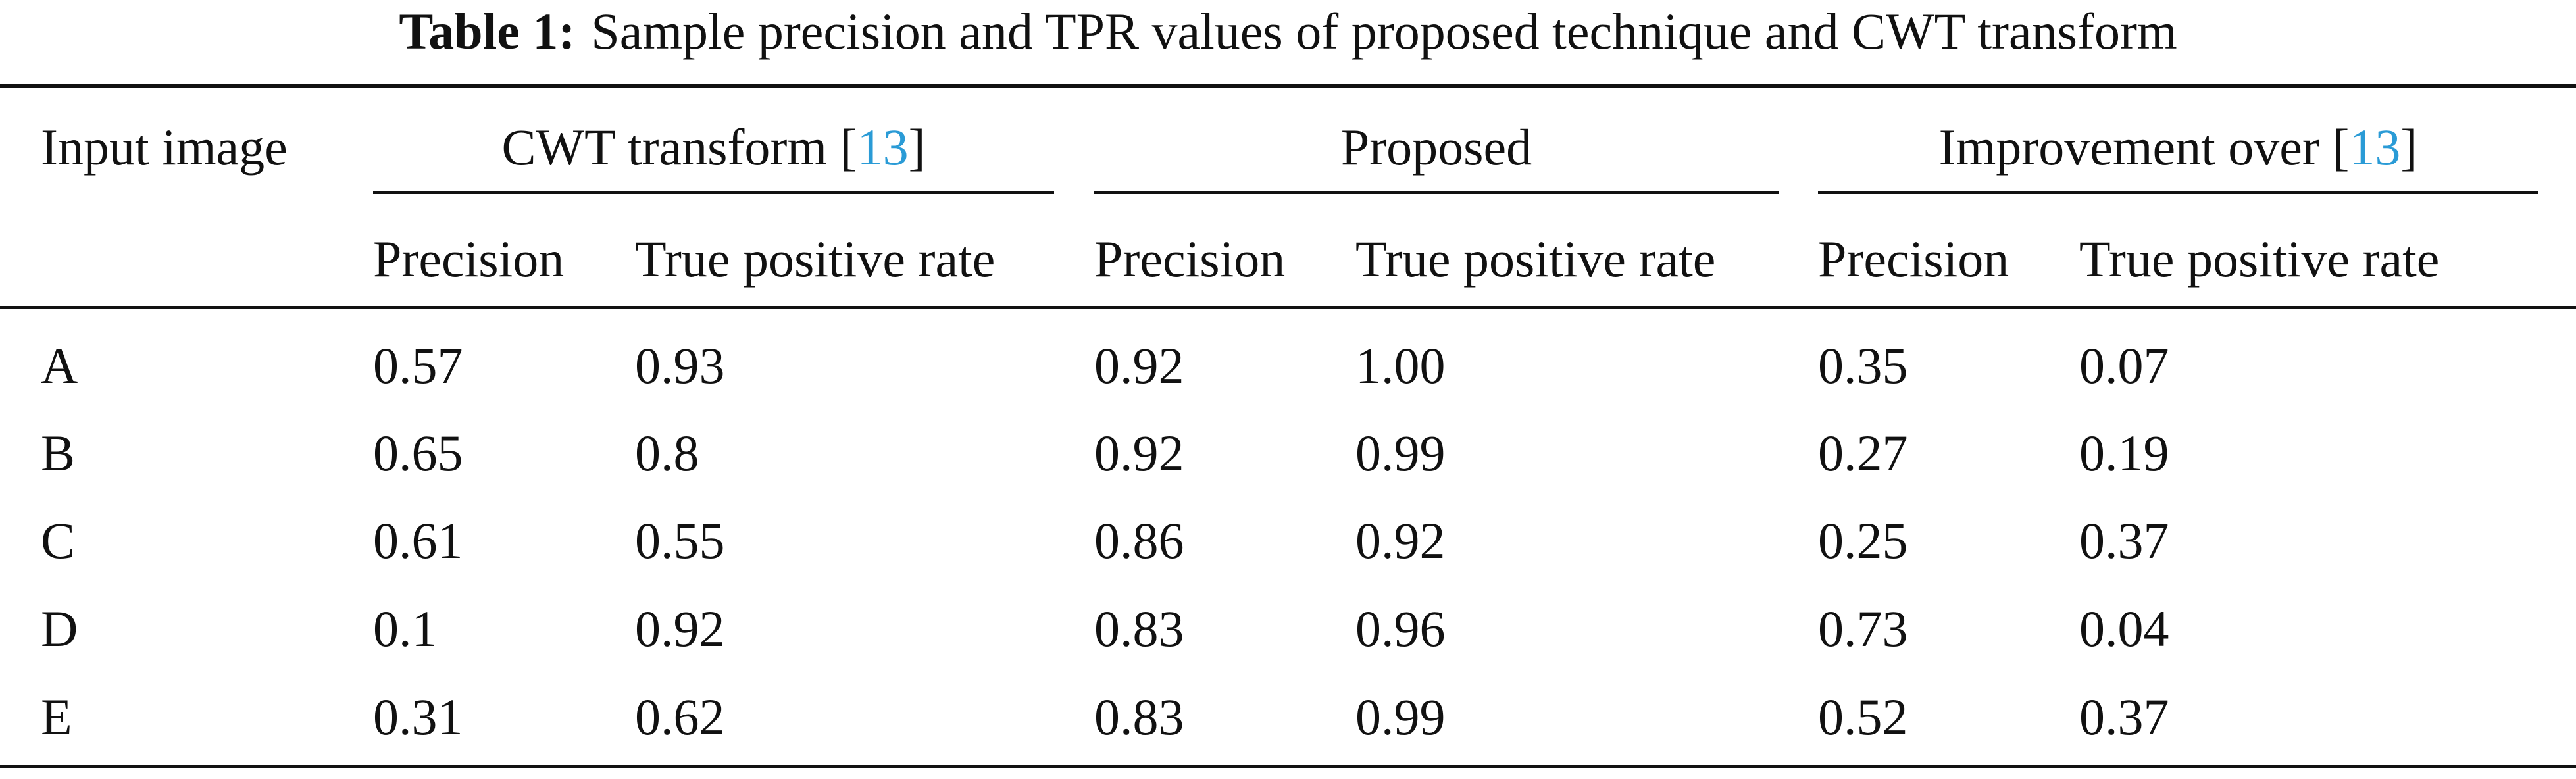 This screenshot has width=2576, height=779. Describe the element at coordinates (1288, 307) in the screenshot. I see `table-header-rule` at that location.